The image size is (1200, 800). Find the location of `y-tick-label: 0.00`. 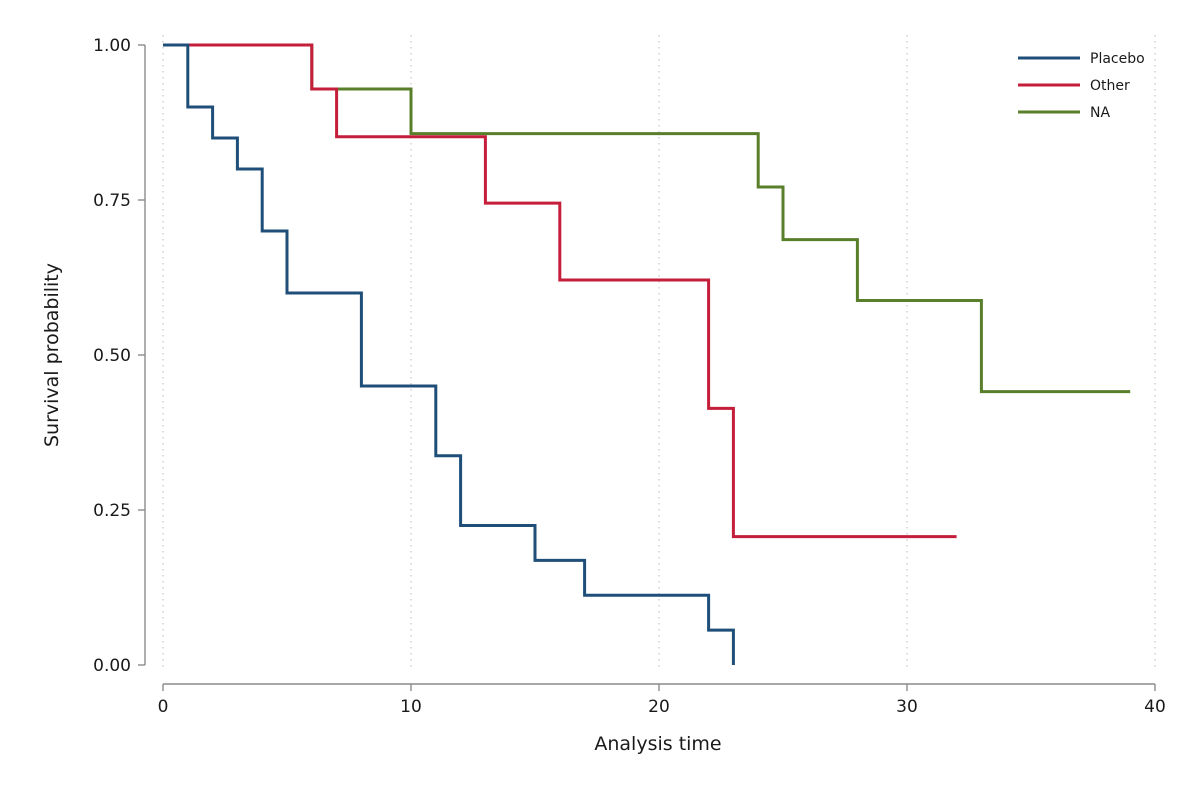

y-tick-label: 0.00 is located at coordinates (112, 666).